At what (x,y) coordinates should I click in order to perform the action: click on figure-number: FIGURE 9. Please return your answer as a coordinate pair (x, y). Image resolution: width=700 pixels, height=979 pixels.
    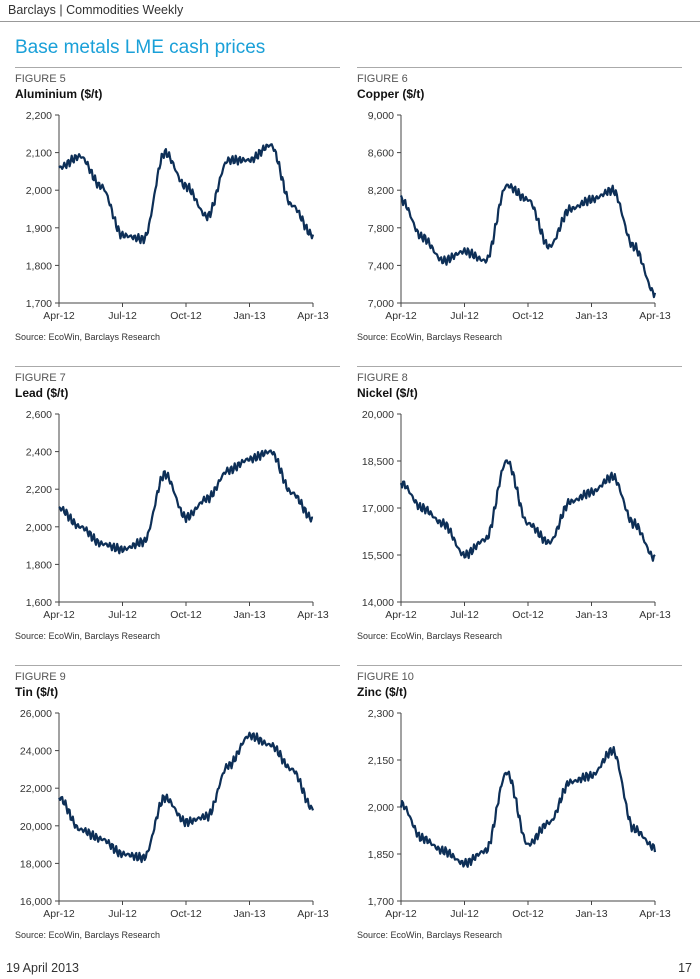
    Looking at the image, I should click on (40, 677).